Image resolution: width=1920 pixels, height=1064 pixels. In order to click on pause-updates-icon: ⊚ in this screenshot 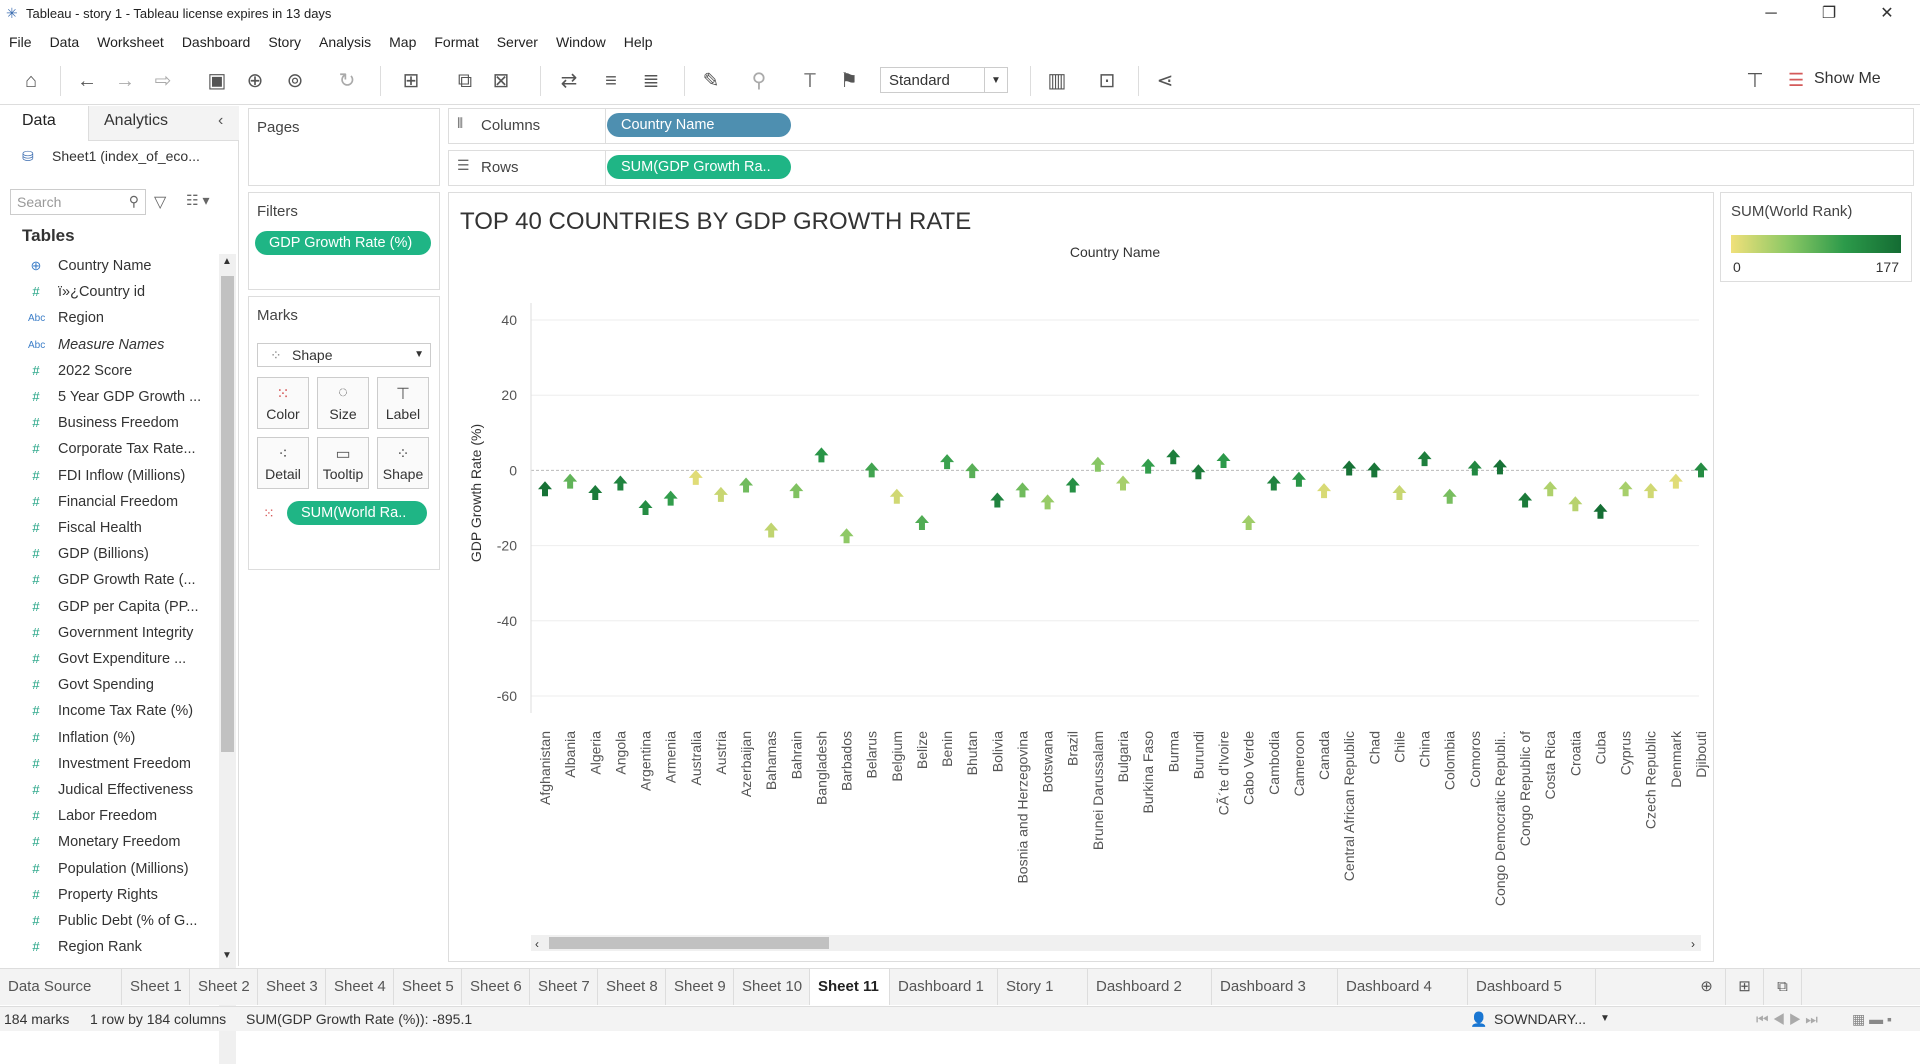, I will do `click(295, 81)`.